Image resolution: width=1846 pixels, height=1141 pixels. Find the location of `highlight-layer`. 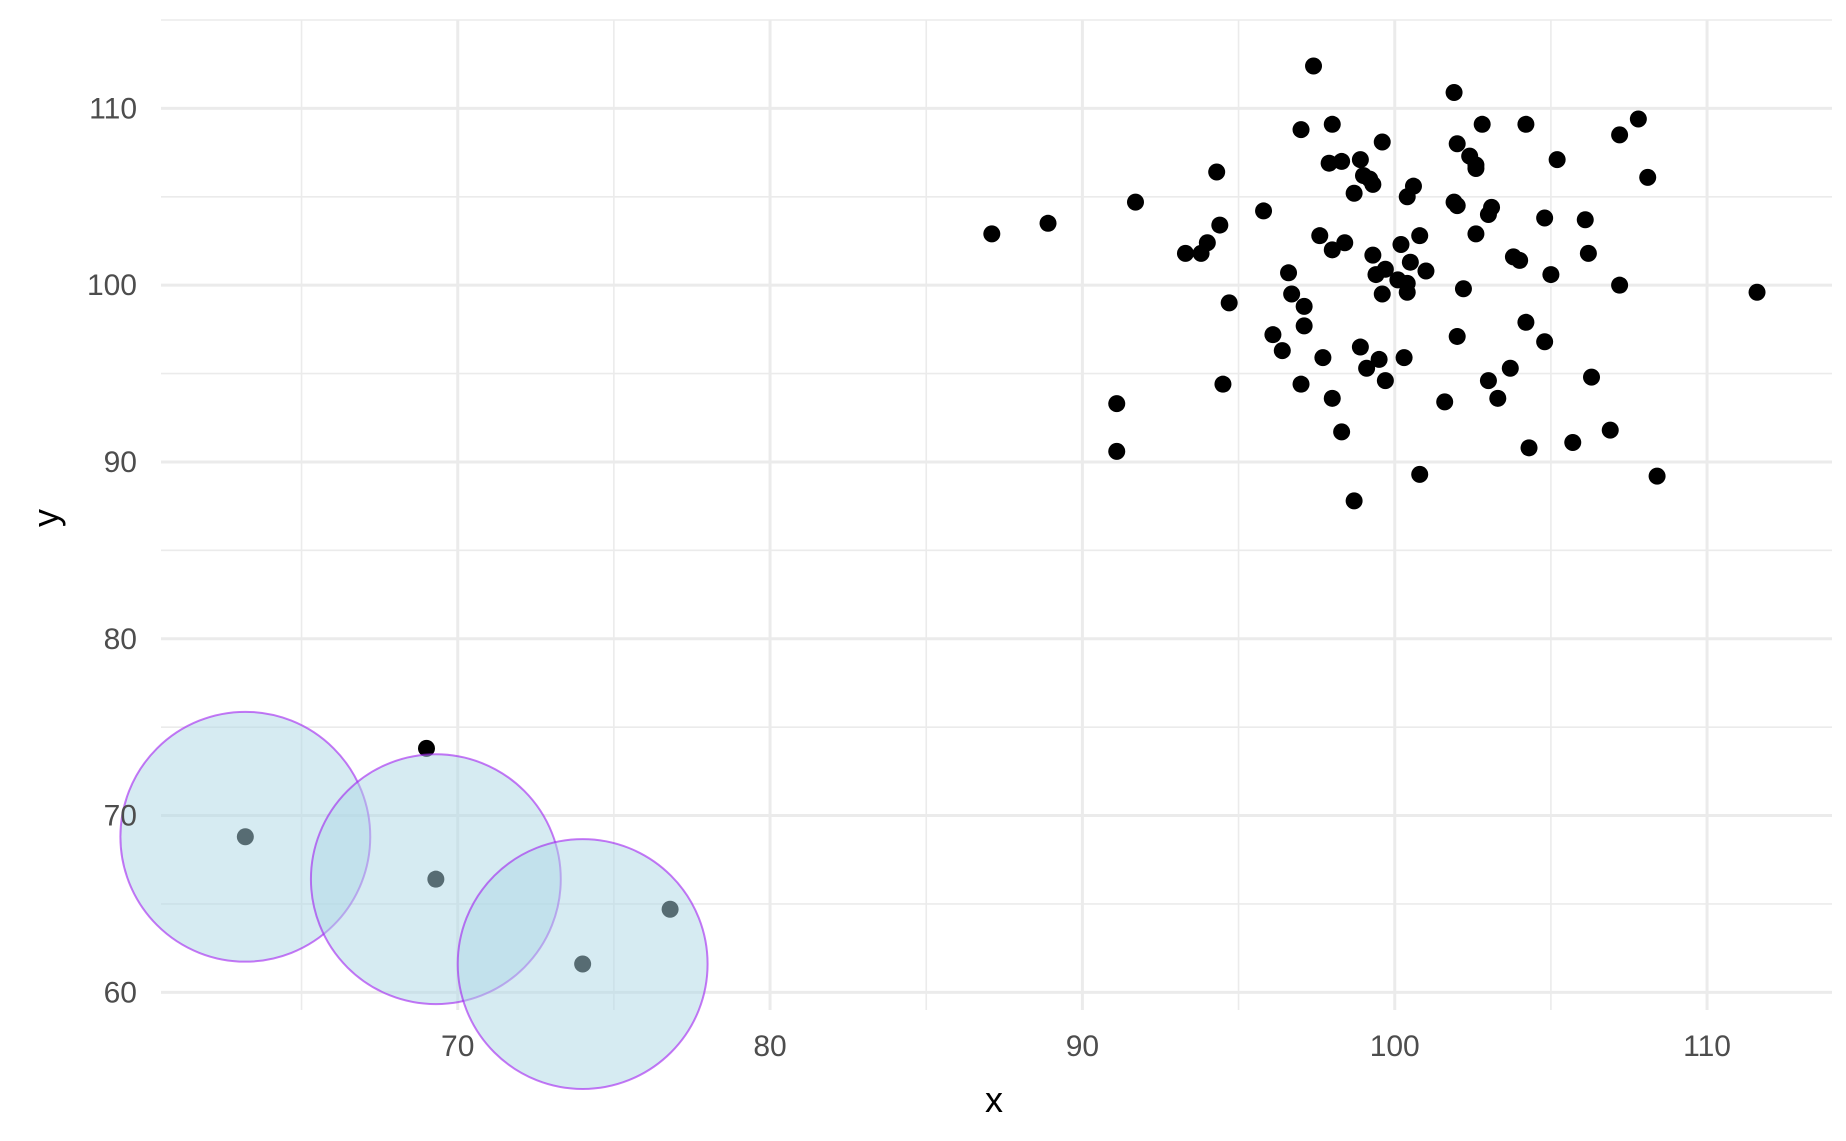

highlight-layer is located at coordinates (414, 900).